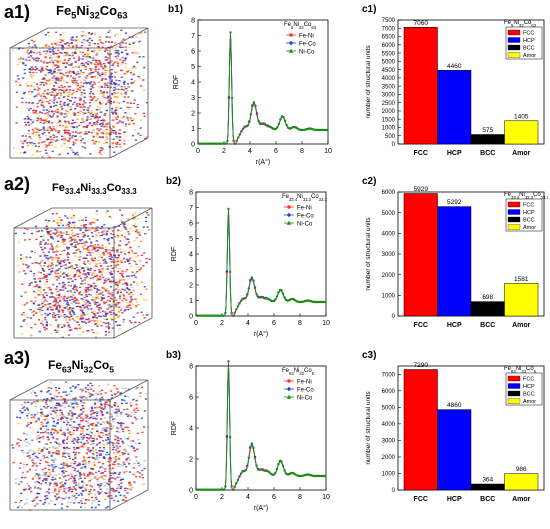 Image resolution: width=550 pixels, height=529 pixels. What do you see at coordinates (389, 129) in the screenshot?
I see `bar-y-tick-label: 1000` at bounding box center [389, 129].